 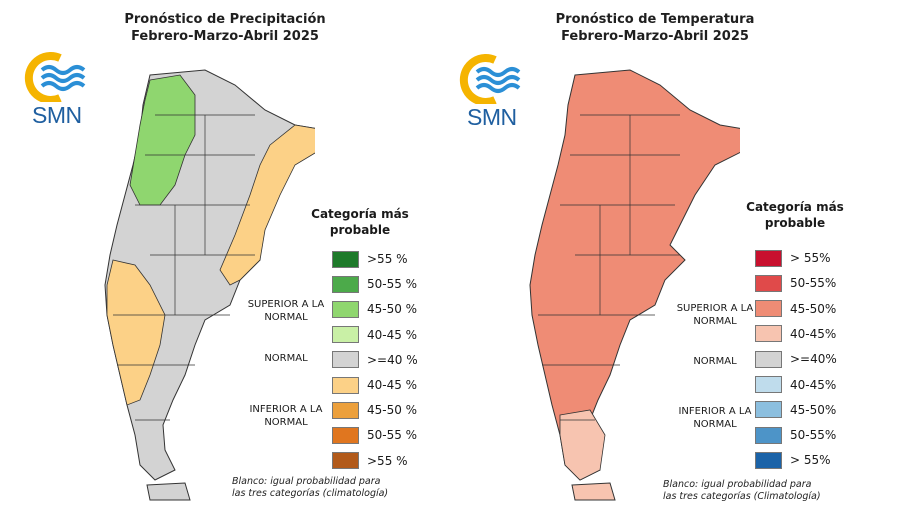 I want to click on temp-legend-item: >=40%, so click(x=796, y=359).